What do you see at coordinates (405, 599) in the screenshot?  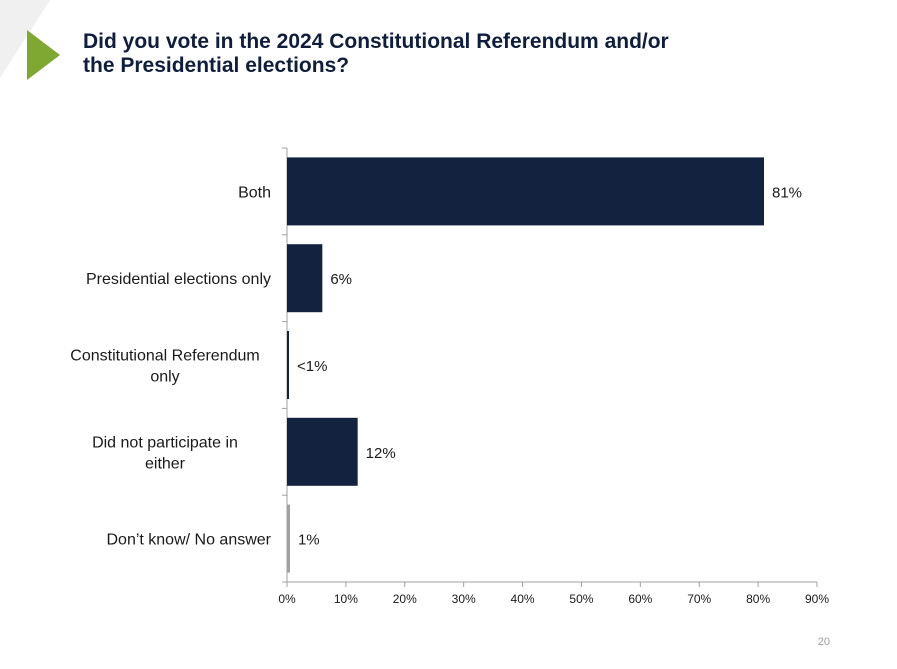 I see `x-tick-label: 20%` at bounding box center [405, 599].